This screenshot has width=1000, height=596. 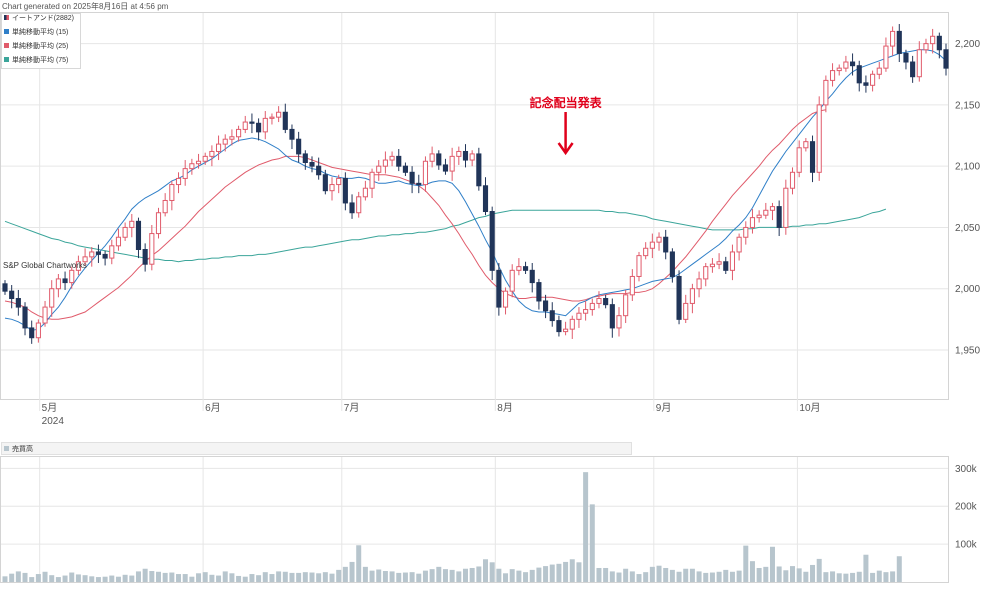 What do you see at coordinates (40, 45) in the screenshot?
I see `legend-label-sma25: 単純移動平均 (25)` at bounding box center [40, 45].